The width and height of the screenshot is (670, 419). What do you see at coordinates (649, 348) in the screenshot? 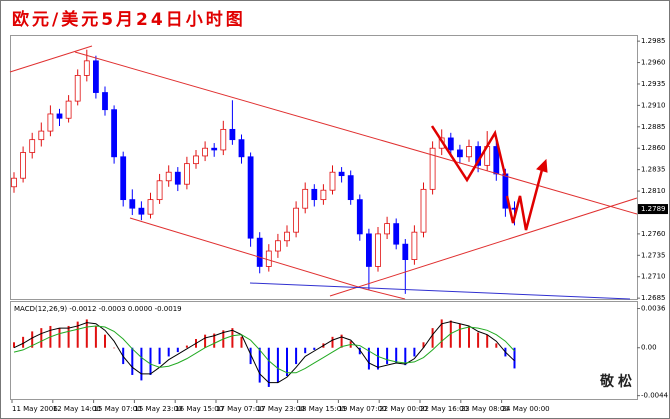
I see `y-tick-label: 0.00` at bounding box center [649, 348].